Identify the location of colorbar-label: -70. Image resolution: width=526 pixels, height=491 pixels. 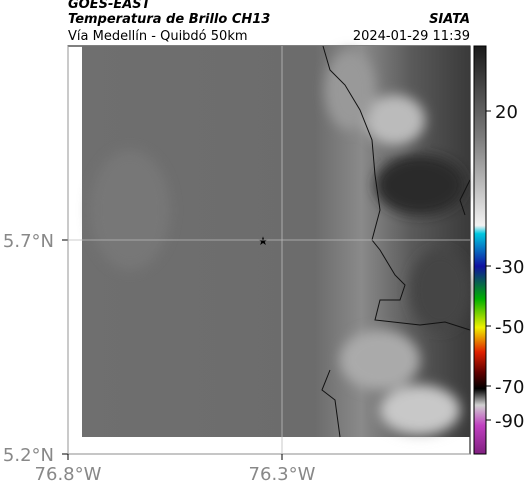
(509, 387).